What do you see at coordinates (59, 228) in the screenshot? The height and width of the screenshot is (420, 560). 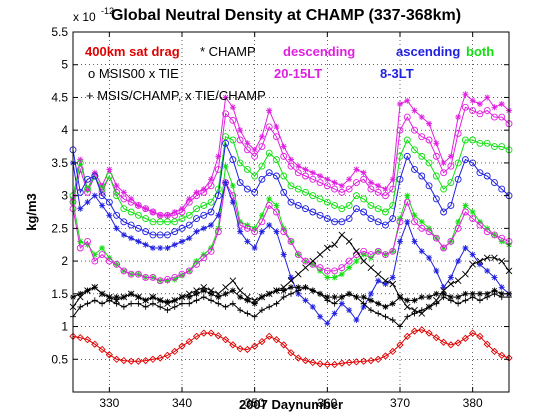 I see `y-tick-label: 2.5` at bounding box center [59, 228].